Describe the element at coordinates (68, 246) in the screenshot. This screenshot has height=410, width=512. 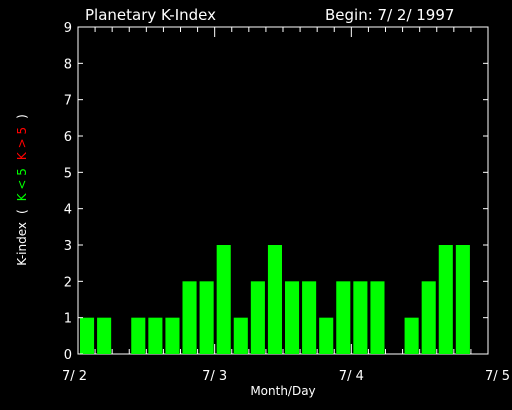
I see `y-tick-label: 3` at that location.